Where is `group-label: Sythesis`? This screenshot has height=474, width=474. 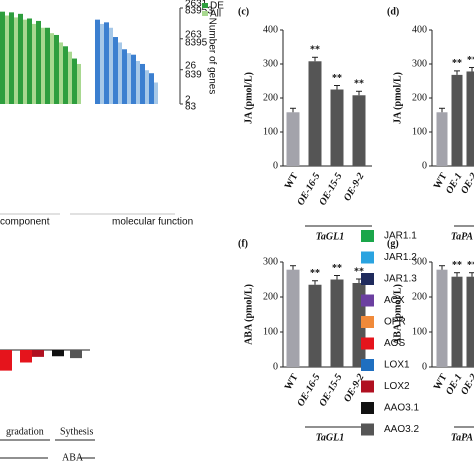 group-label: Sythesis is located at coordinates (76, 431).